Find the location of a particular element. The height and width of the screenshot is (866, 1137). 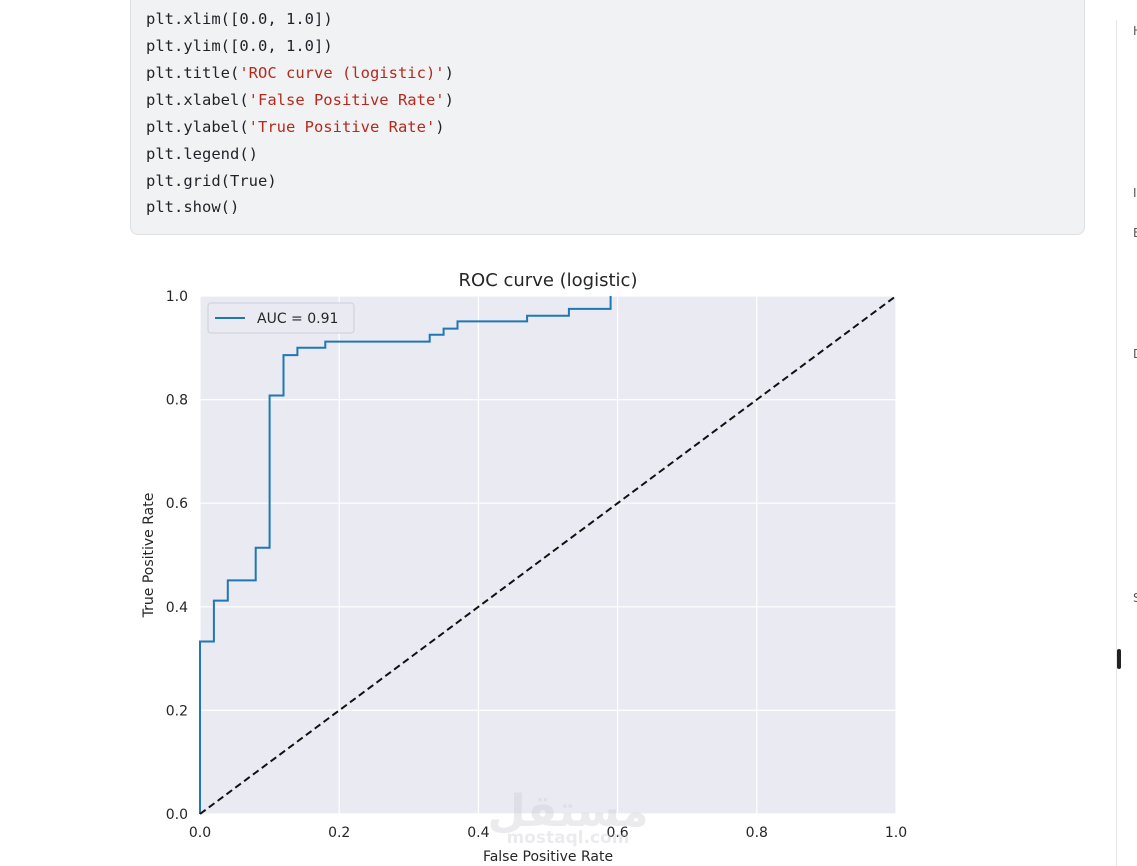

y-tick-label: 0.2 is located at coordinates (177, 711).